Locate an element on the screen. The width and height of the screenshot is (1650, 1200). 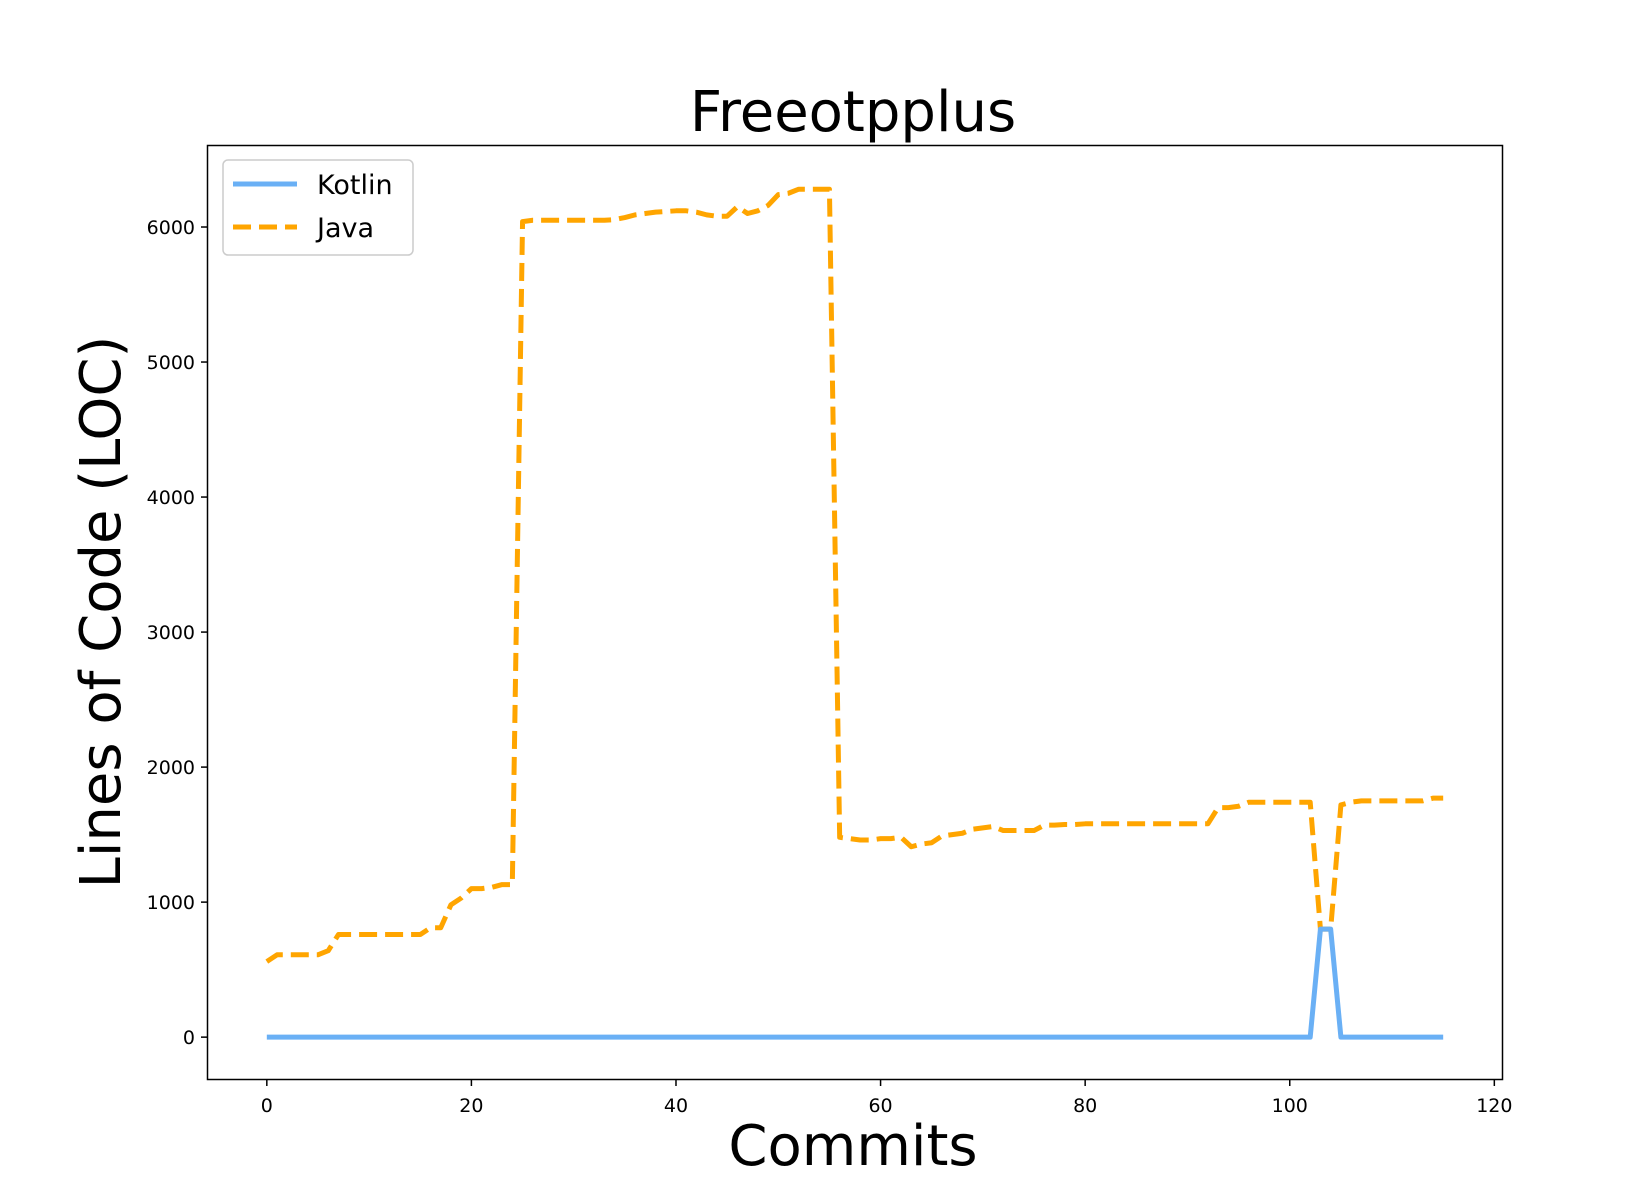
x-tick-label: 120 is located at coordinates (1494, 1106).